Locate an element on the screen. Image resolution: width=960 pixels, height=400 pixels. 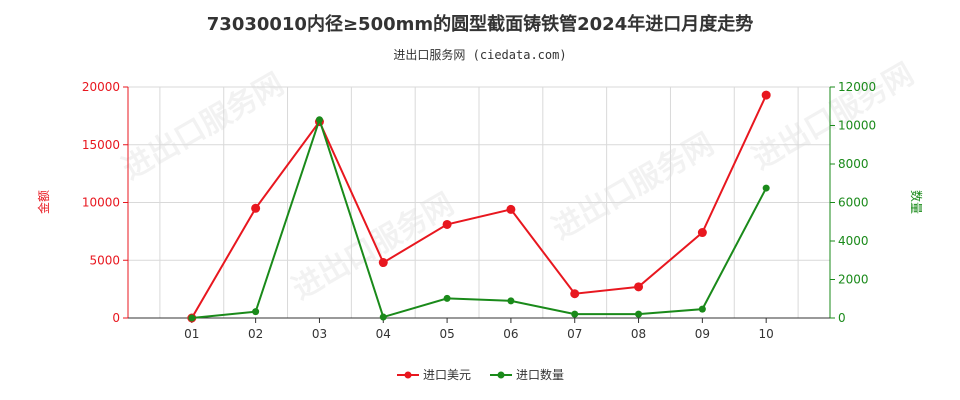
right-tick-label: 10000 is located at coordinates (857, 126).